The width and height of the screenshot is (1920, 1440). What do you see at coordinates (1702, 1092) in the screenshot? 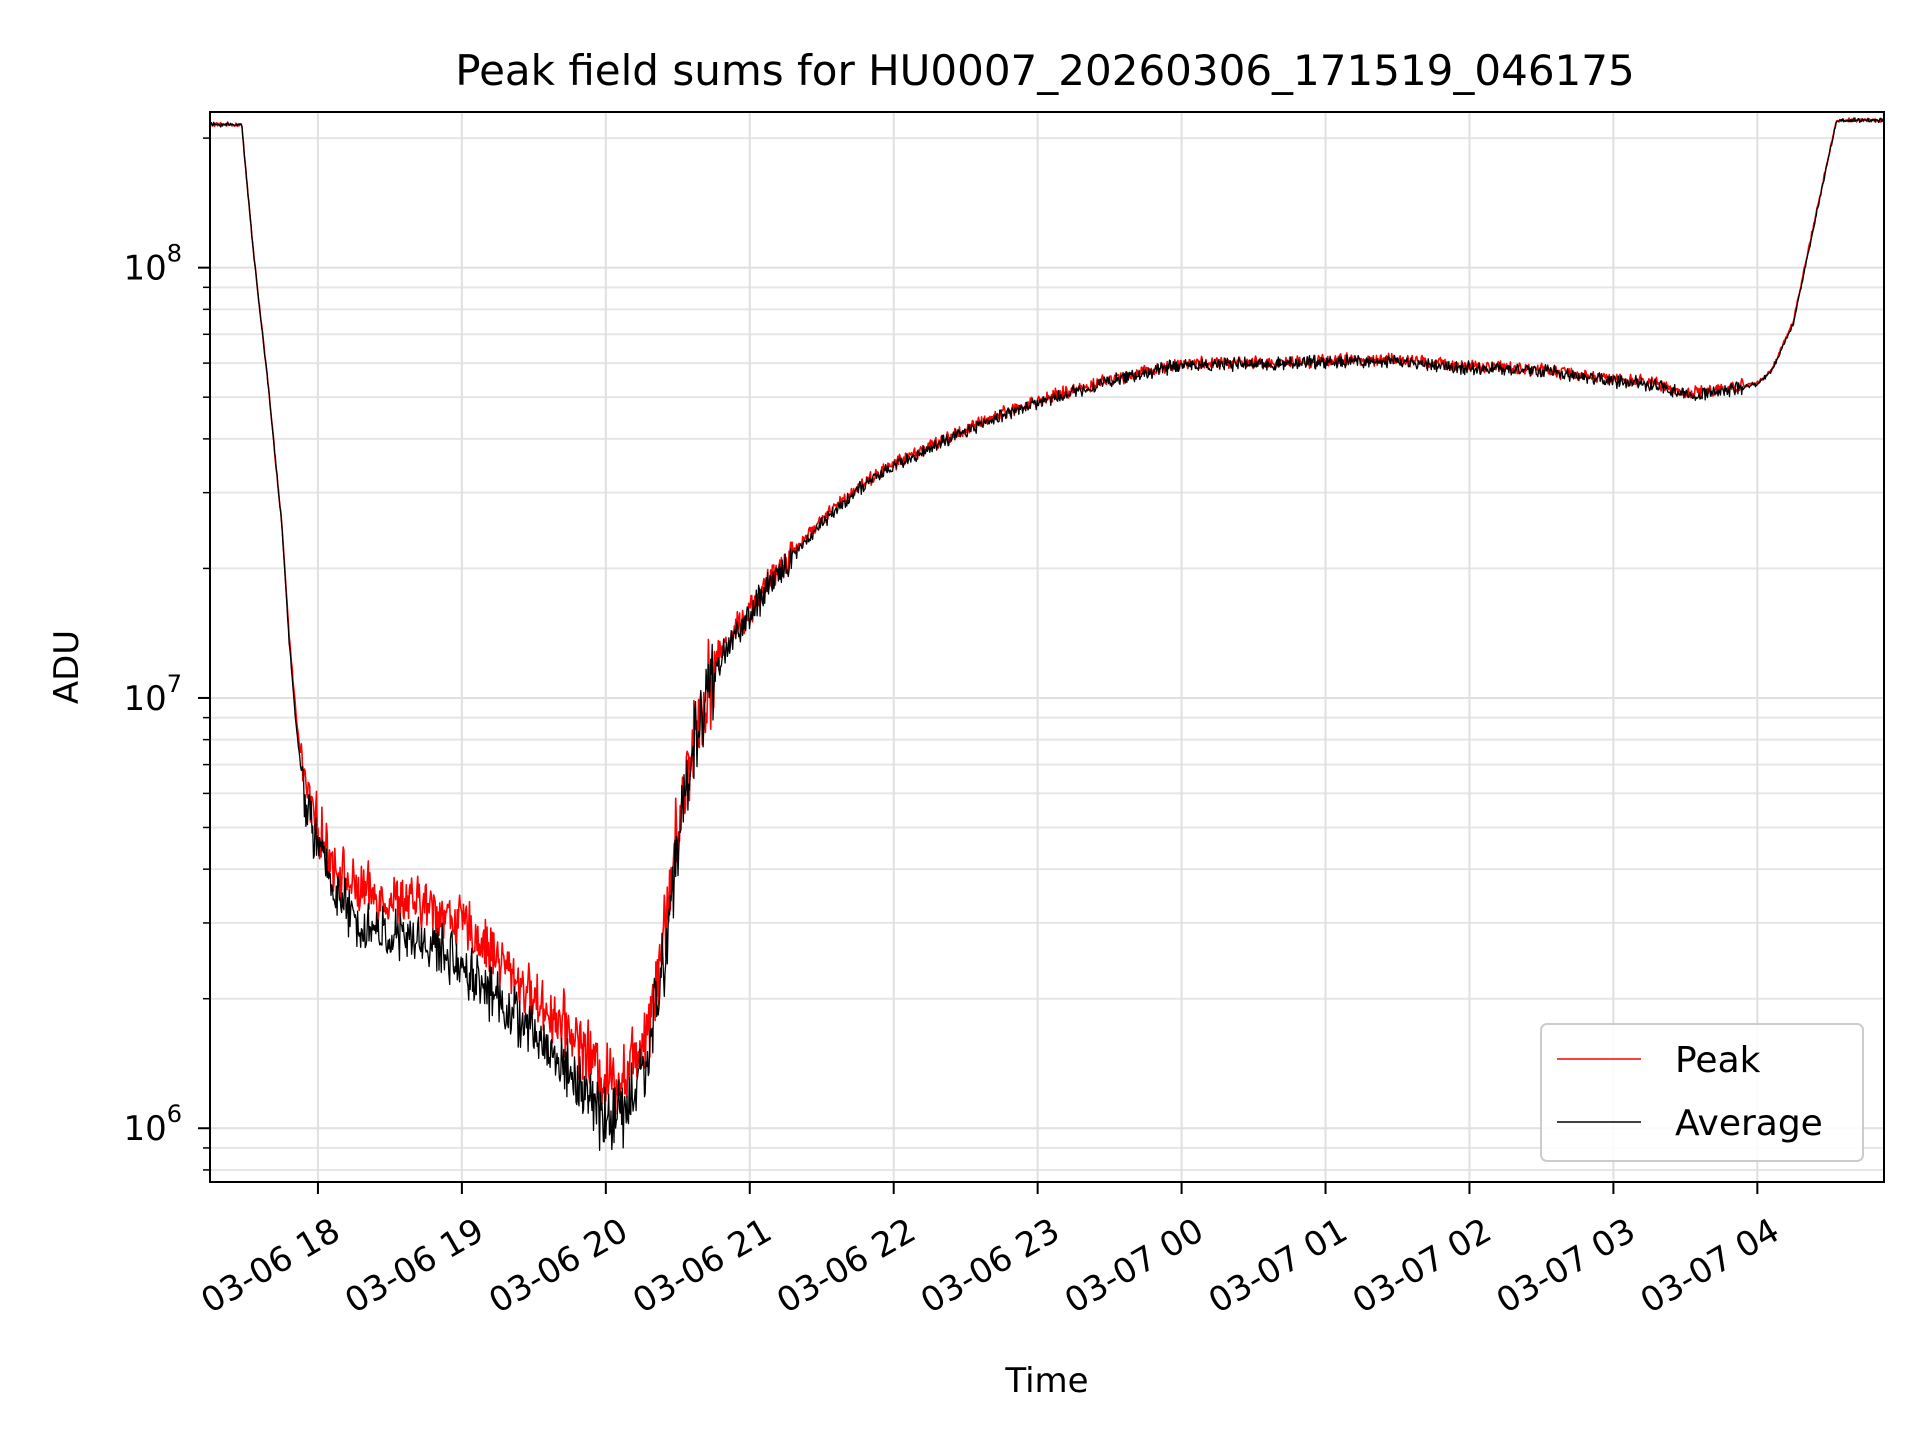
I see `legend: Peak Average` at bounding box center [1702, 1092].